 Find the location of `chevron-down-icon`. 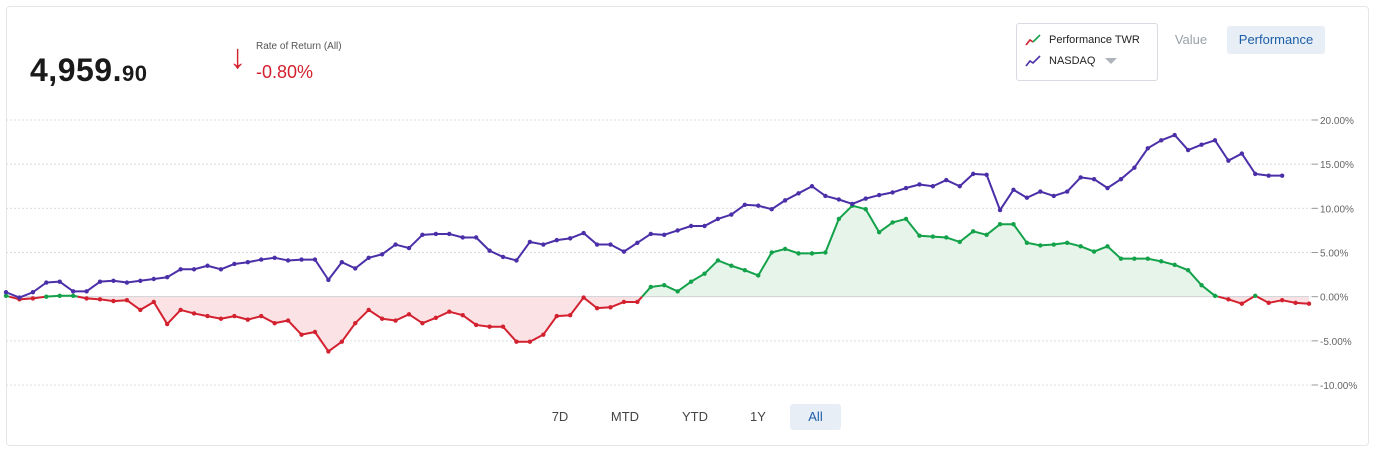

chevron-down-icon is located at coordinates (1111, 61).